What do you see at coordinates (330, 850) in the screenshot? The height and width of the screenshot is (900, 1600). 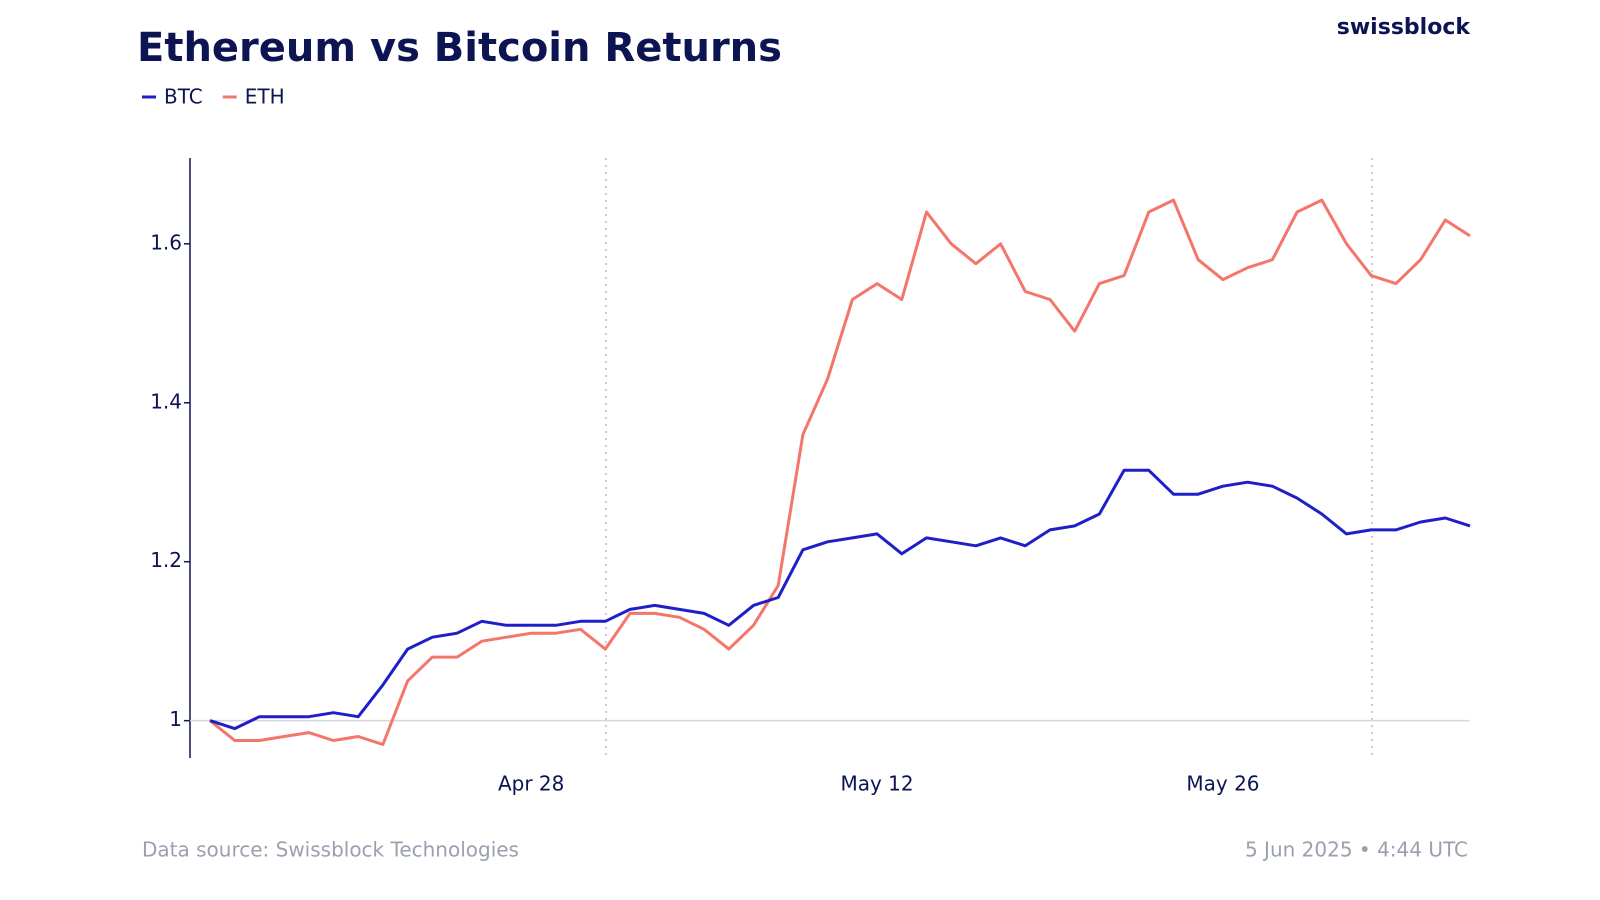 I see `source-note: Data source: Swissblock Technologies` at bounding box center [330, 850].